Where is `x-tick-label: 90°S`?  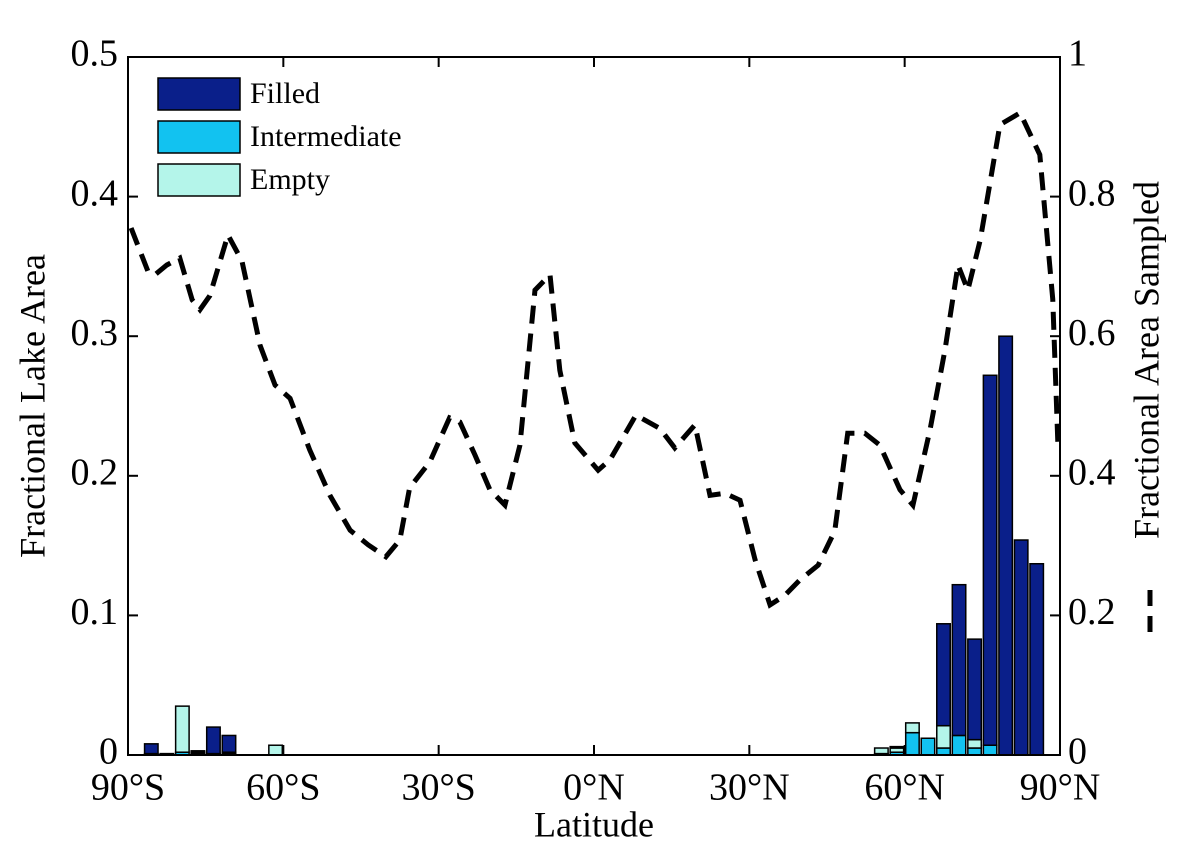
x-tick-label: 90°S is located at coordinates (128, 788).